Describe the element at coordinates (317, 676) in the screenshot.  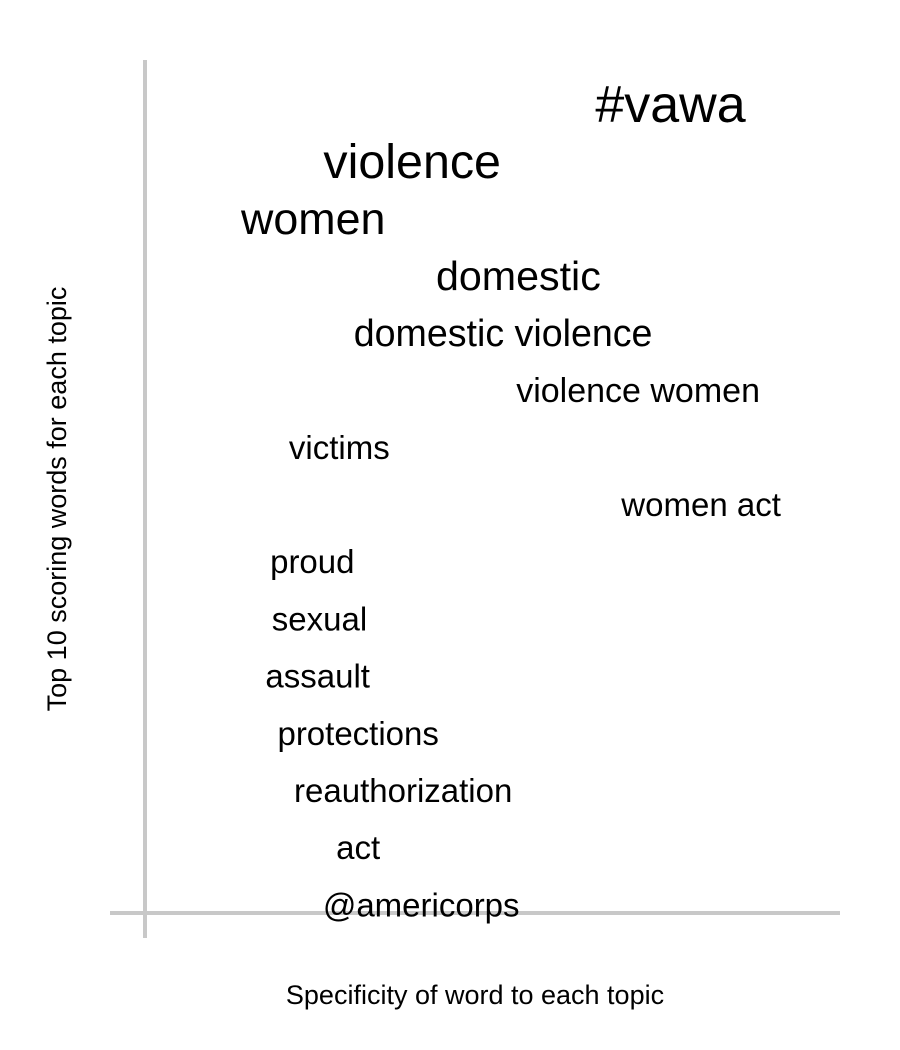
I see `word-label: assault` at that location.